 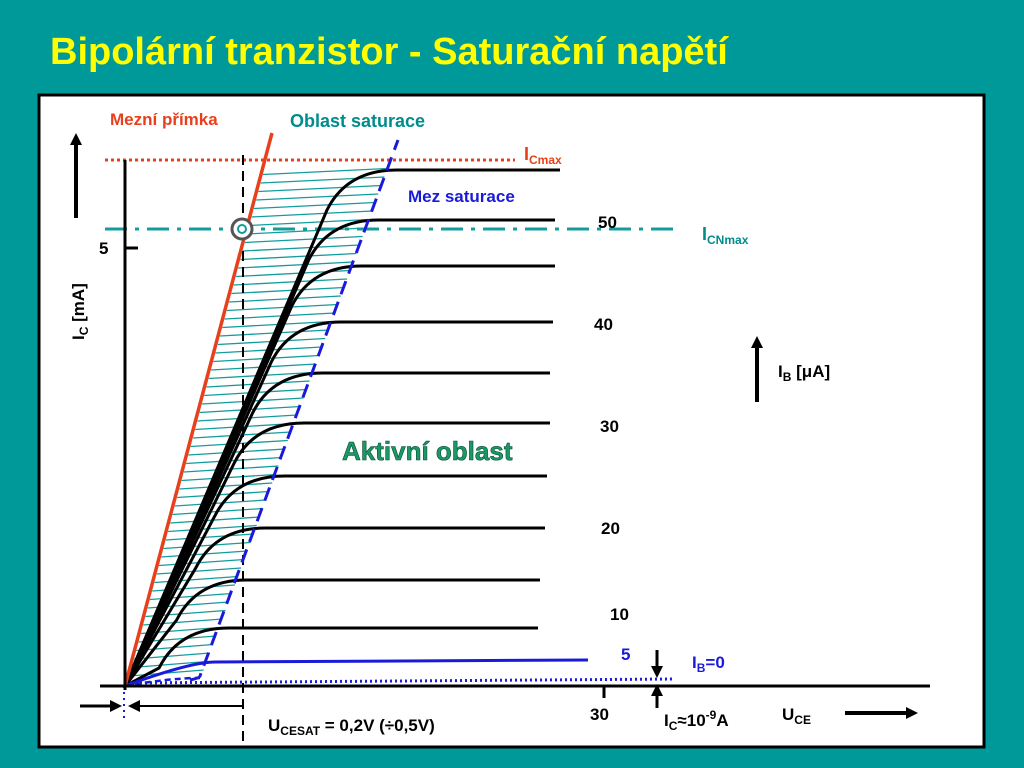 I want to click on saturation-region-label: Oblast saturace, so click(x=357, y=121).